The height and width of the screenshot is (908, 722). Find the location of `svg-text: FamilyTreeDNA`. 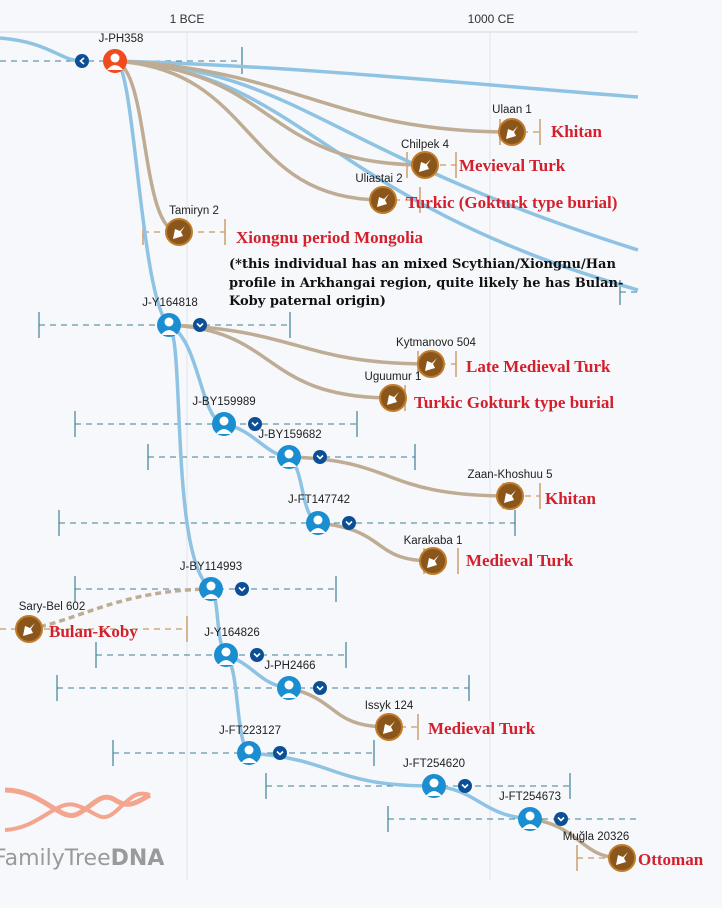

svg-text: FamilyTreeDNA is located at coordinates (82, 858).